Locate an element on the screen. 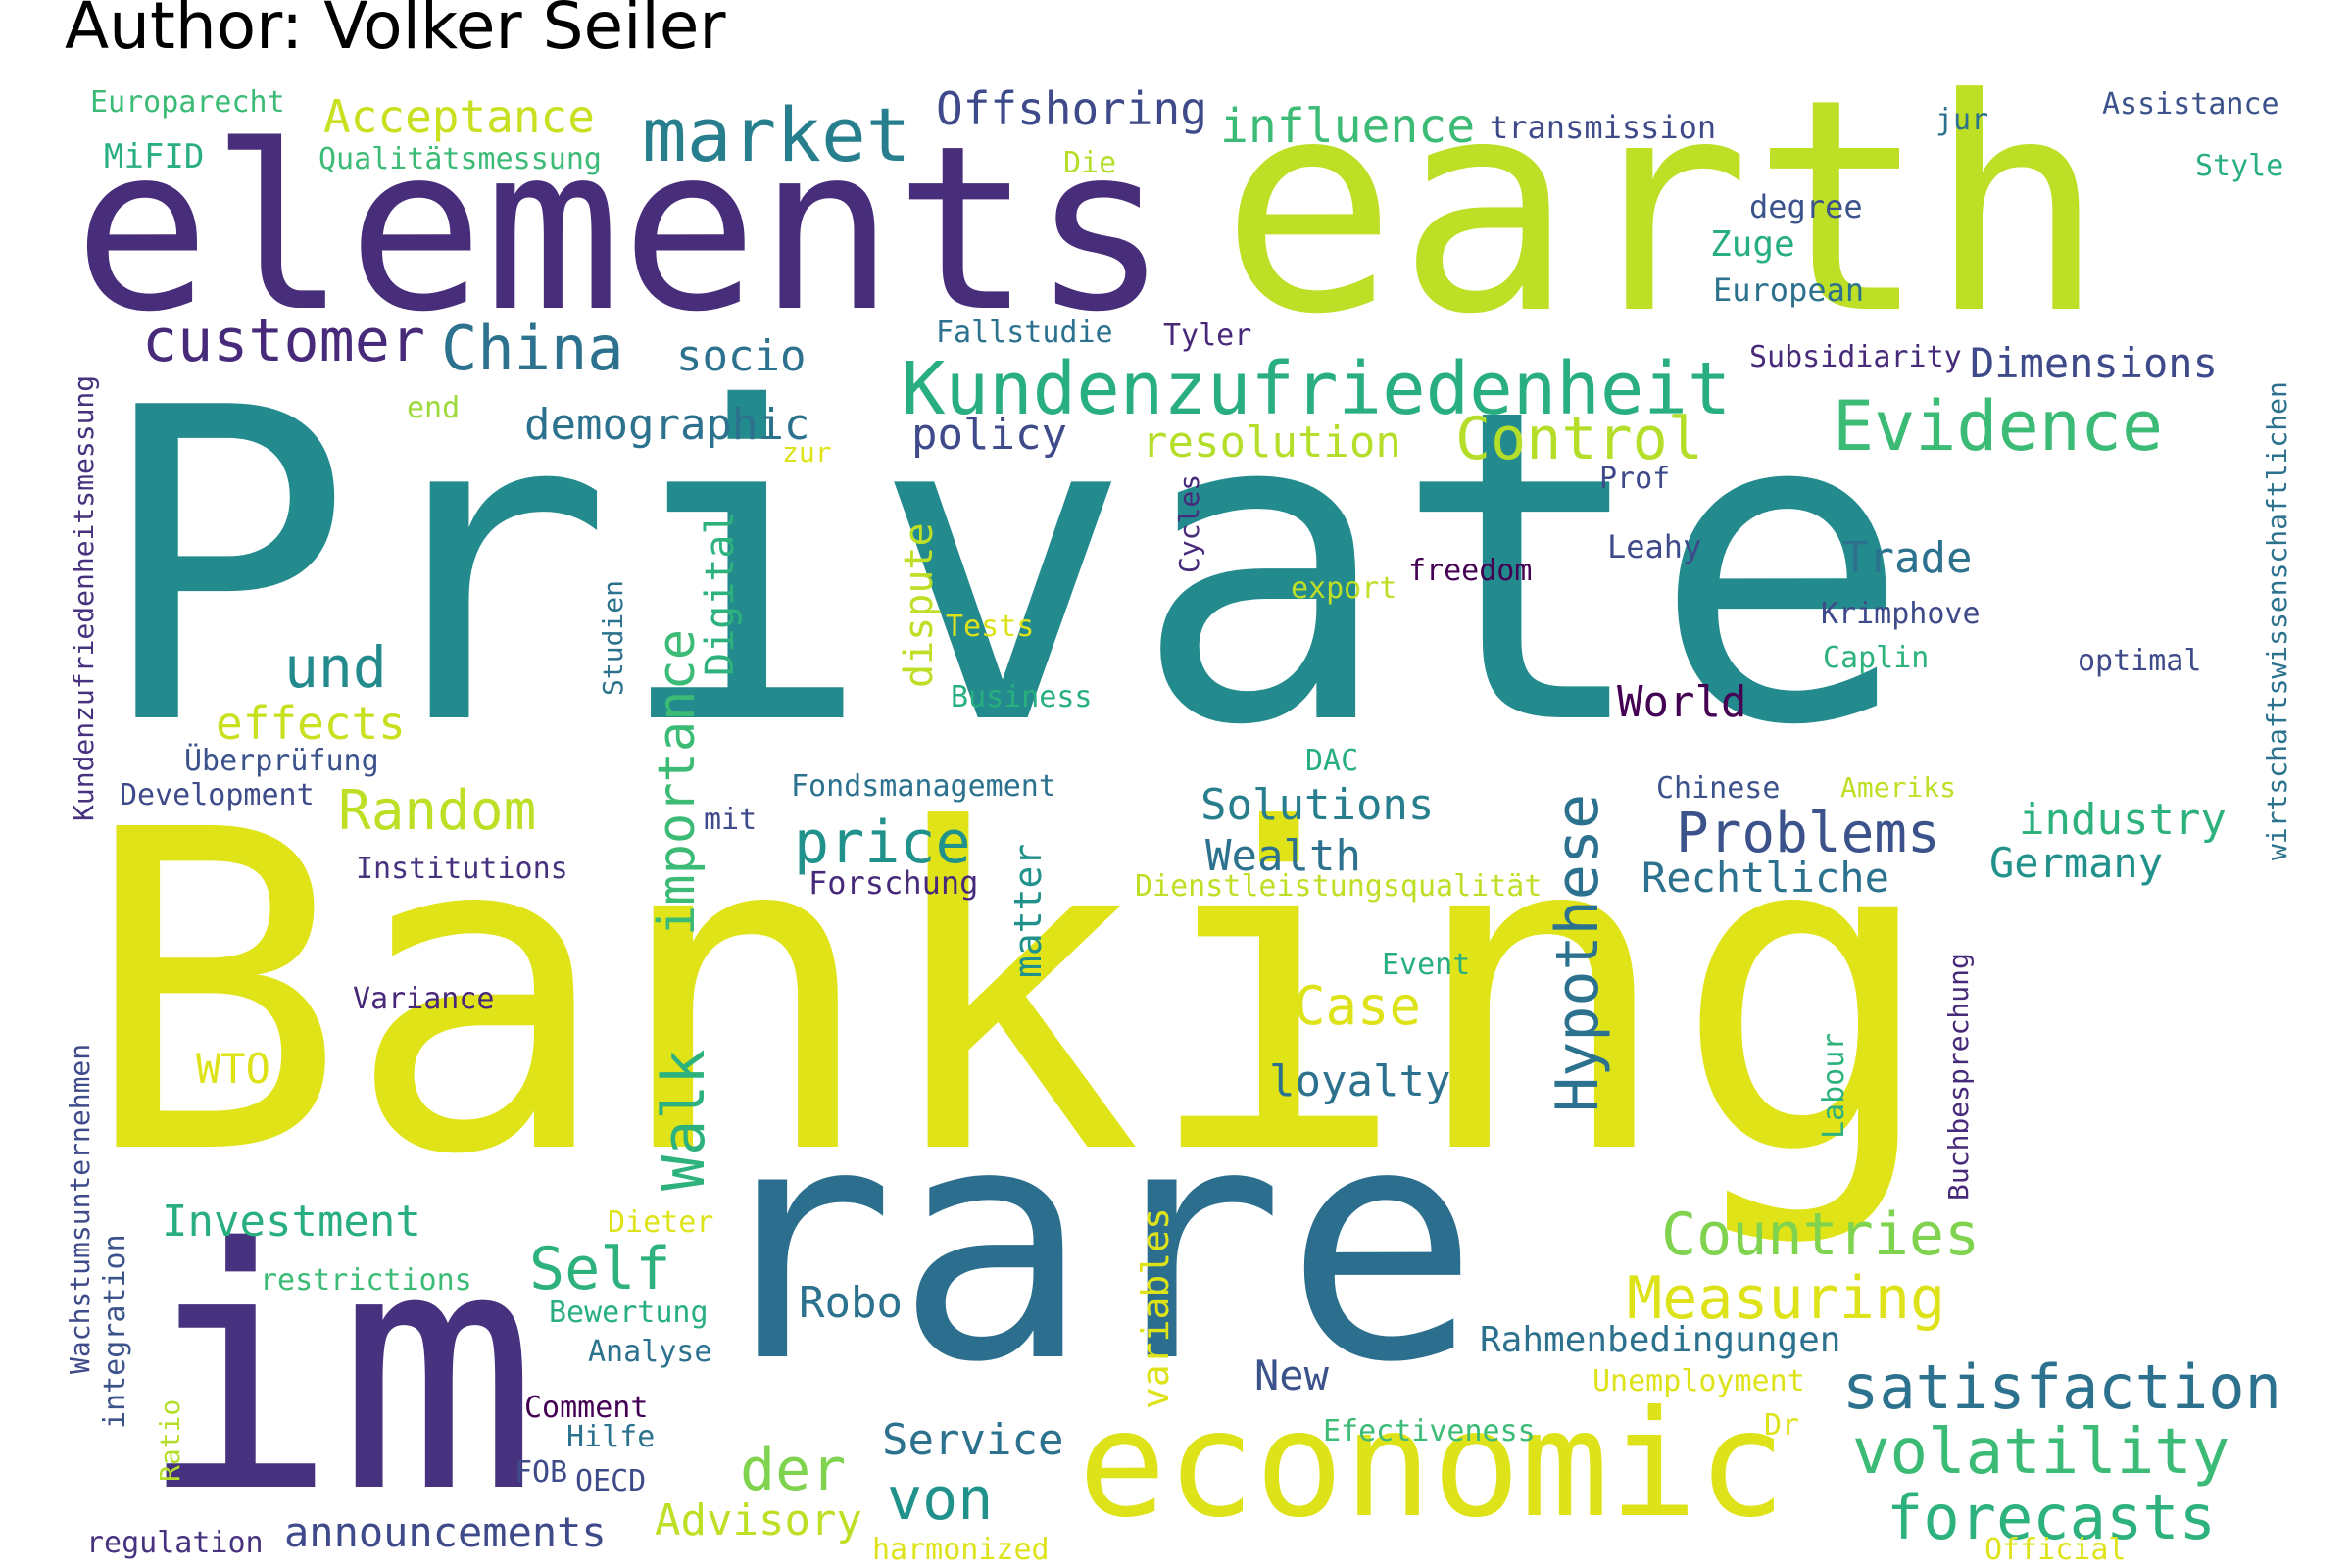 This screenshot has height=1568, width=2352. word-problems: Problems is located at coordinates (1808, 833).